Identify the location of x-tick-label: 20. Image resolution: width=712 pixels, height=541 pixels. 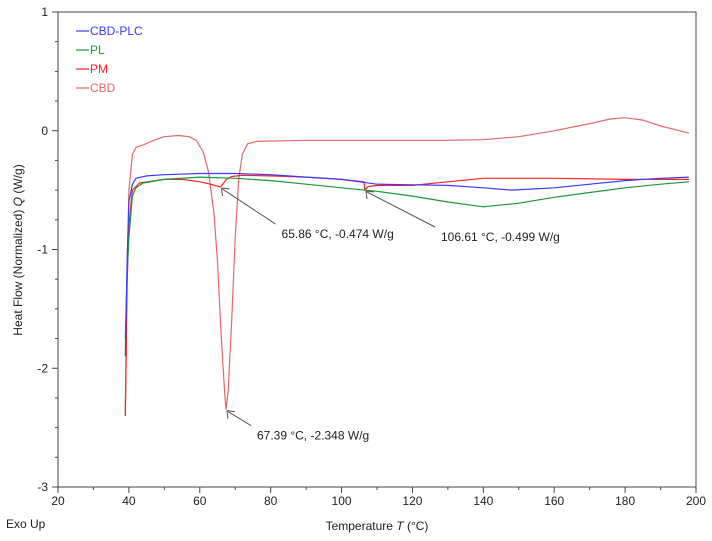
(58, 501).